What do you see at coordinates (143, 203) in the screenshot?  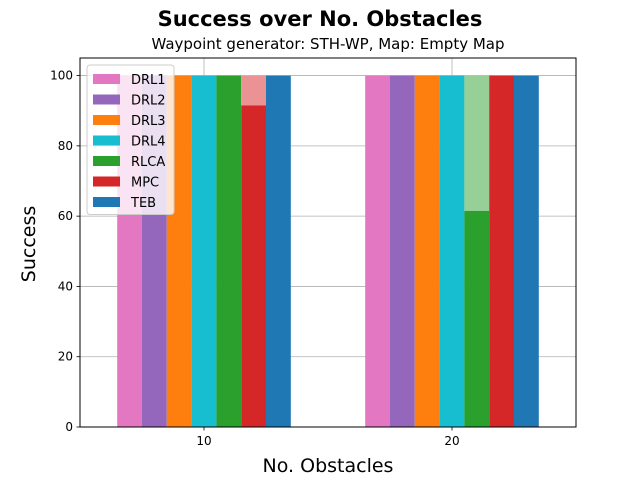 I see `legend-label-teb: TEB` at bounding box center [143, 203].